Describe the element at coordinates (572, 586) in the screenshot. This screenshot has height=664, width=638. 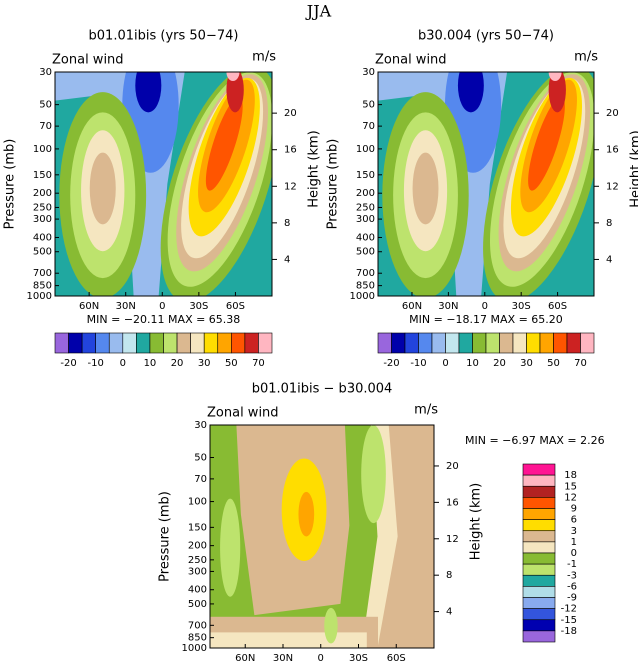
I see `colorbar-label: -6` at that location.